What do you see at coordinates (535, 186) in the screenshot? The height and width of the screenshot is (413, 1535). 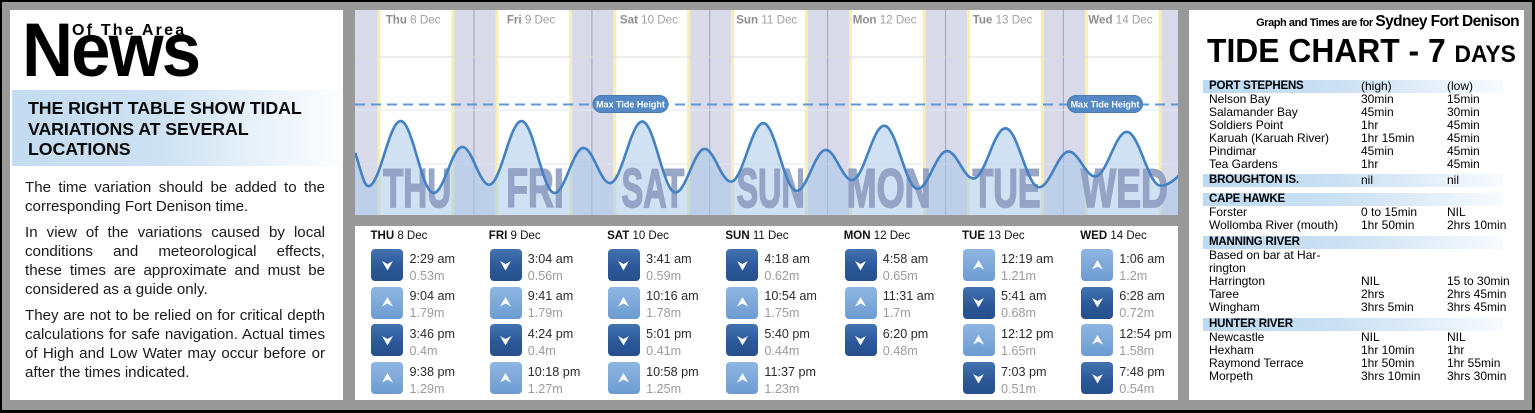 I see `svg-text: FRI` at bounding box center [535, 186].